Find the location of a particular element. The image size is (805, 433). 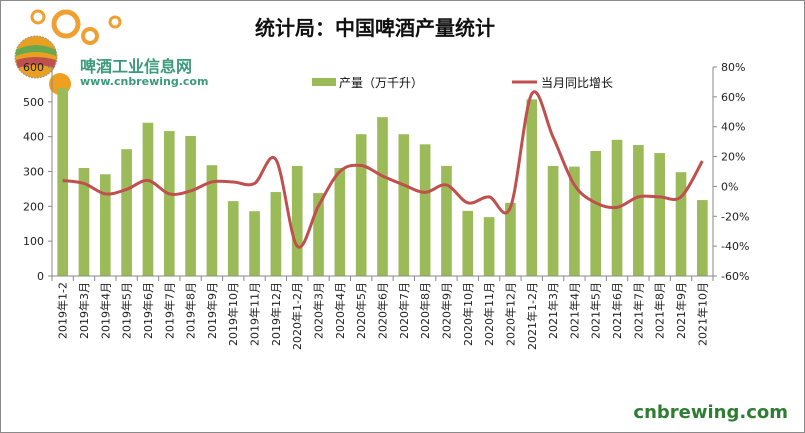

y-left-tick-label: 500 is located at coordinates (33, 102).